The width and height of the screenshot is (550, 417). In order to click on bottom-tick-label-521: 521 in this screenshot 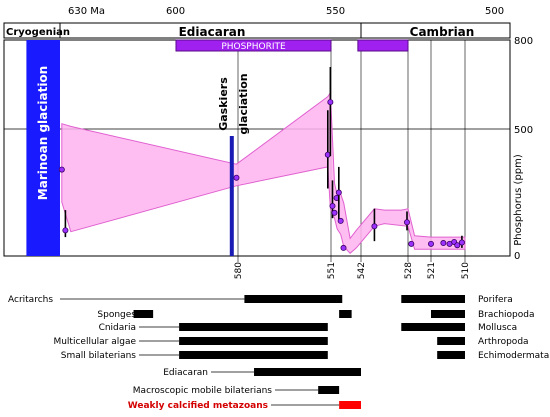, I will do `click(432, 270)`.